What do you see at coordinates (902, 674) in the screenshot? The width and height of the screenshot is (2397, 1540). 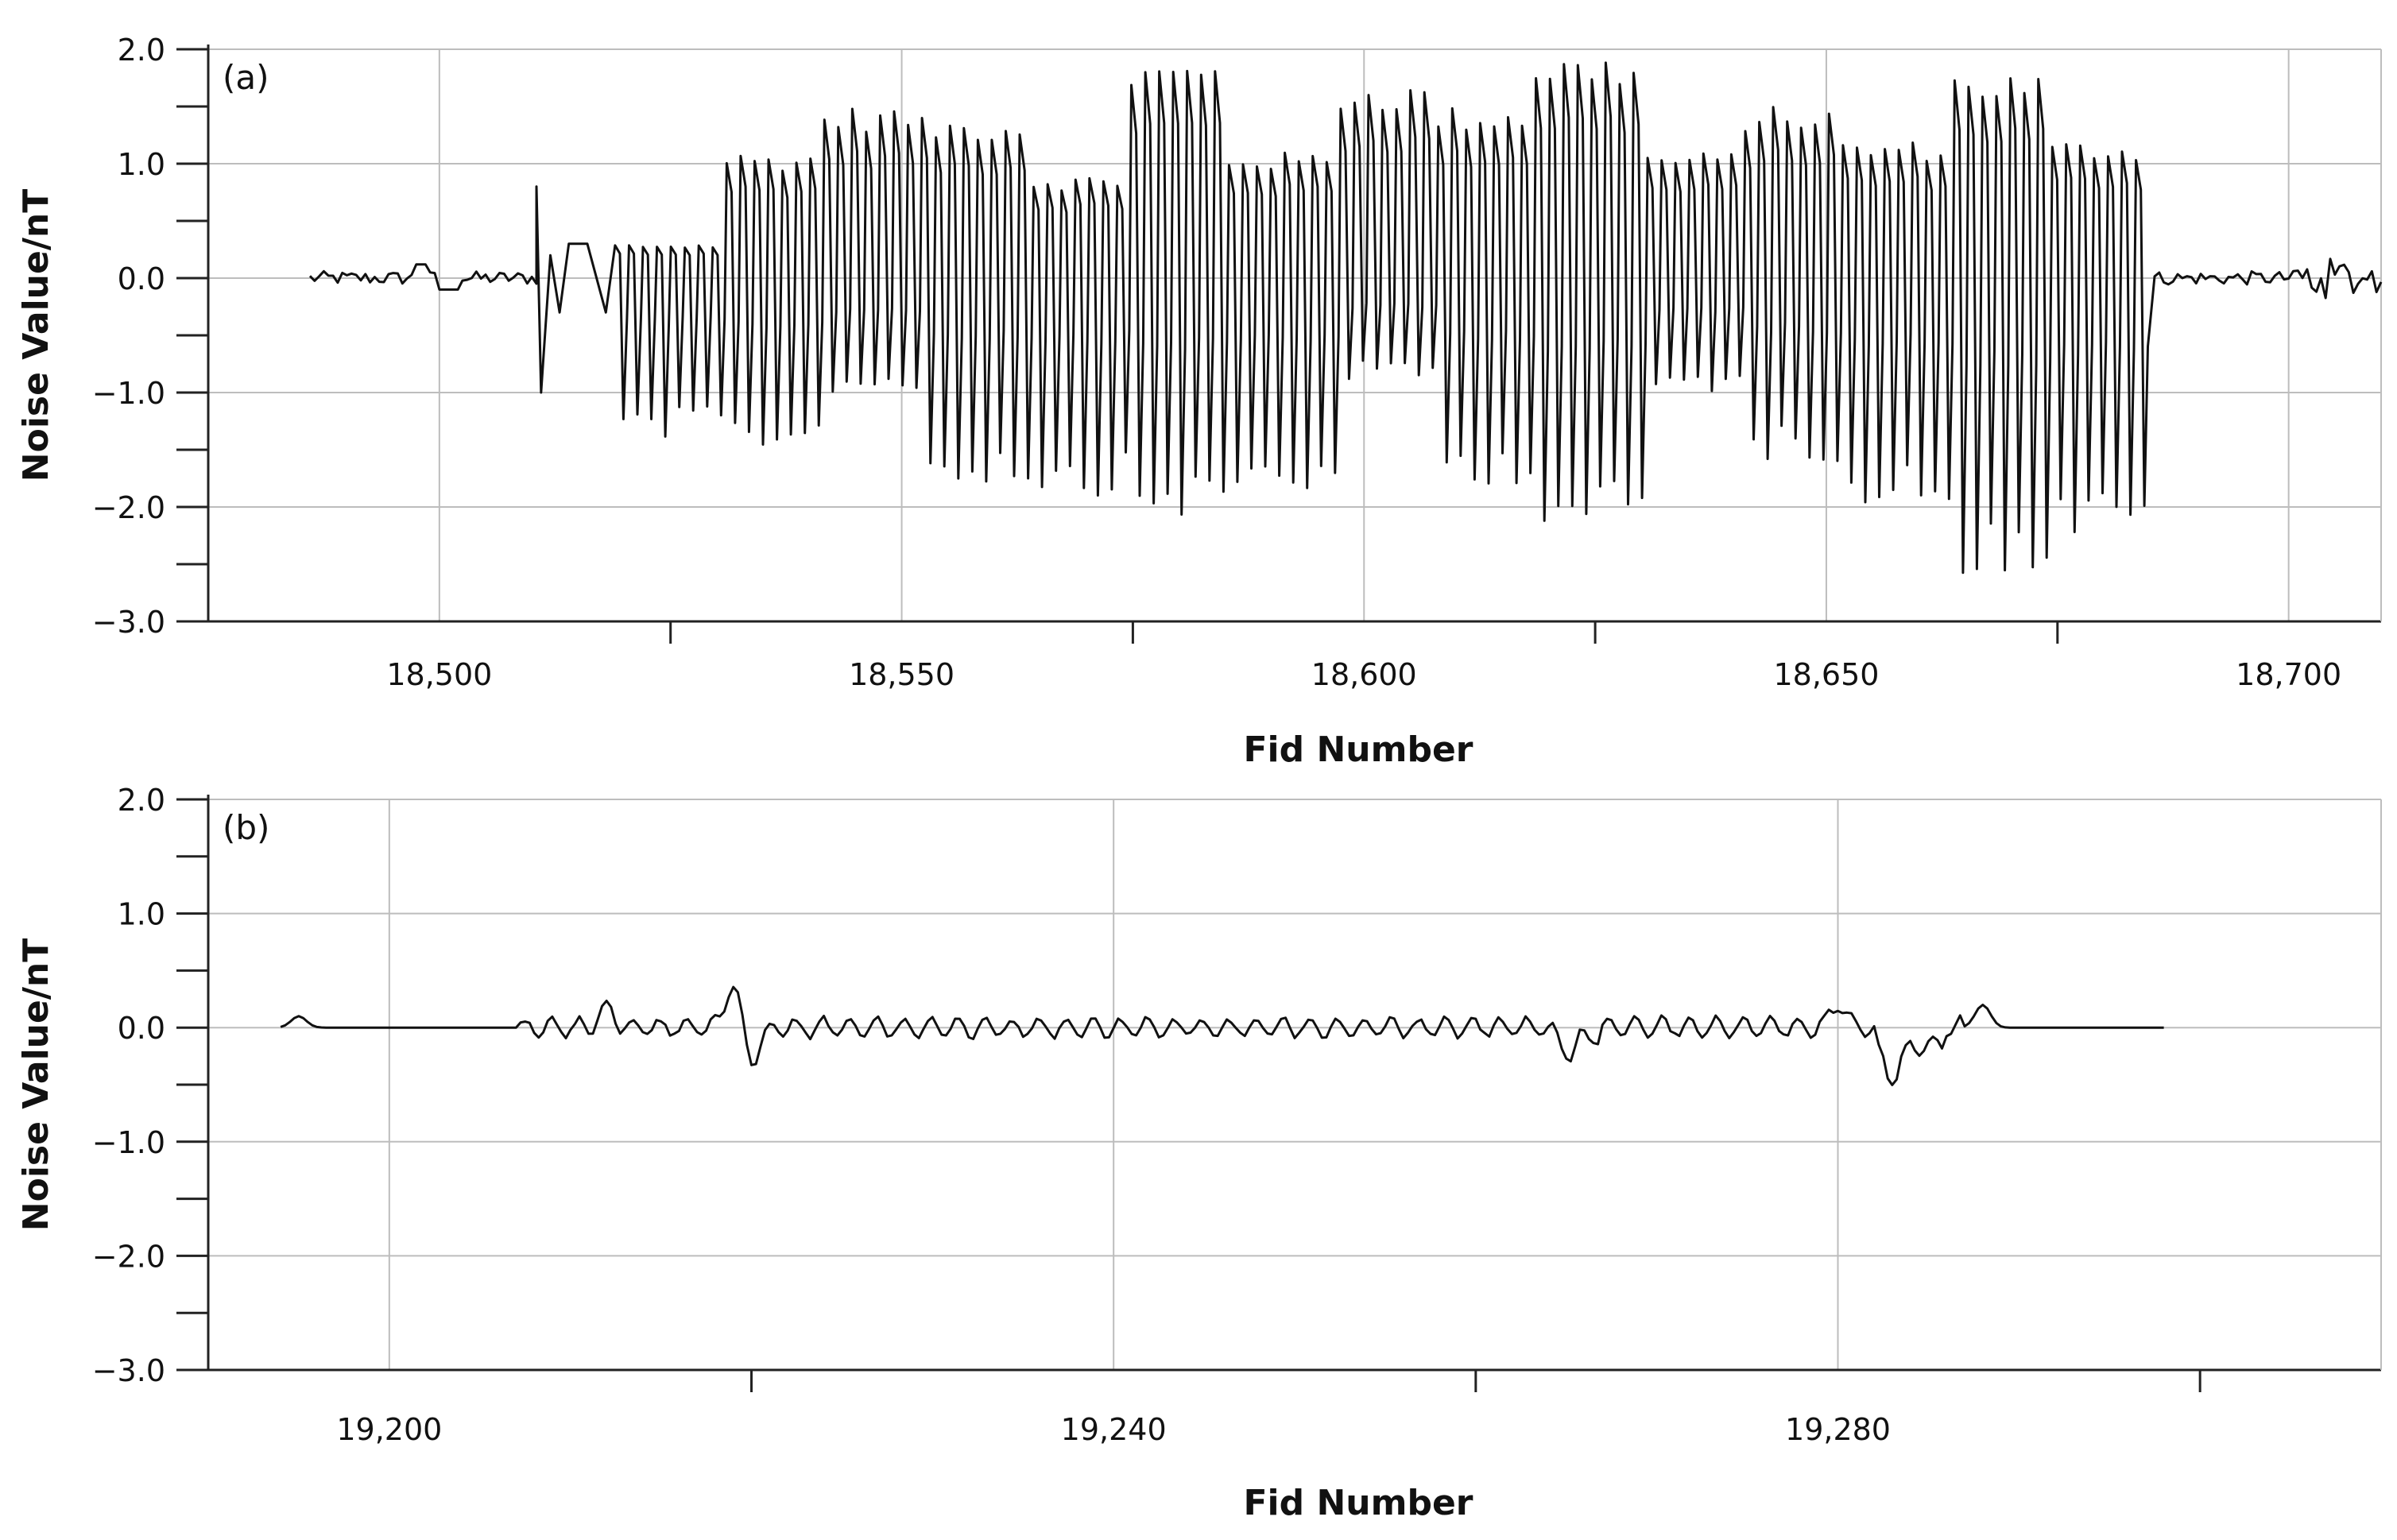 I see `x-tick-label: 18,550` at bounding box center [902, 674].